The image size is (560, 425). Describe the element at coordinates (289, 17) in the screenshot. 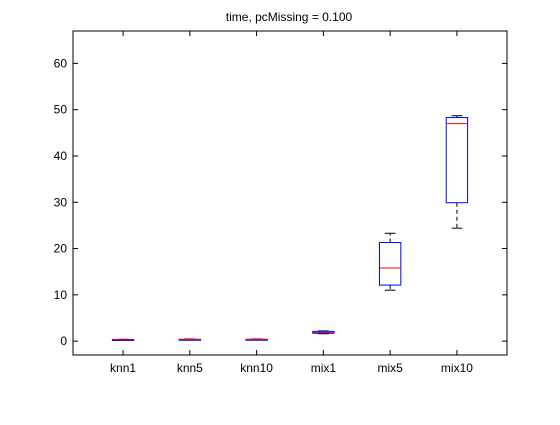

I see `chart-title: time, pcMissing = 0.100` at that location.